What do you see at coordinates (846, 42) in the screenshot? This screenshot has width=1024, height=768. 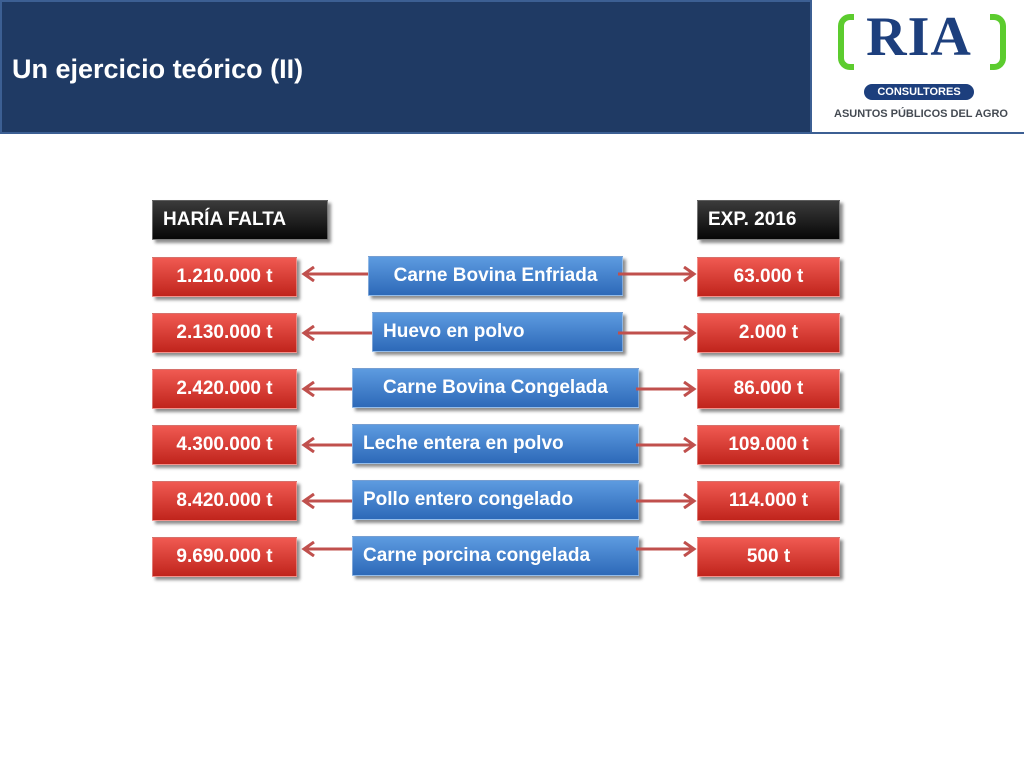 I see `logo-bracket-left-icon` at bounding box center [846, 42].